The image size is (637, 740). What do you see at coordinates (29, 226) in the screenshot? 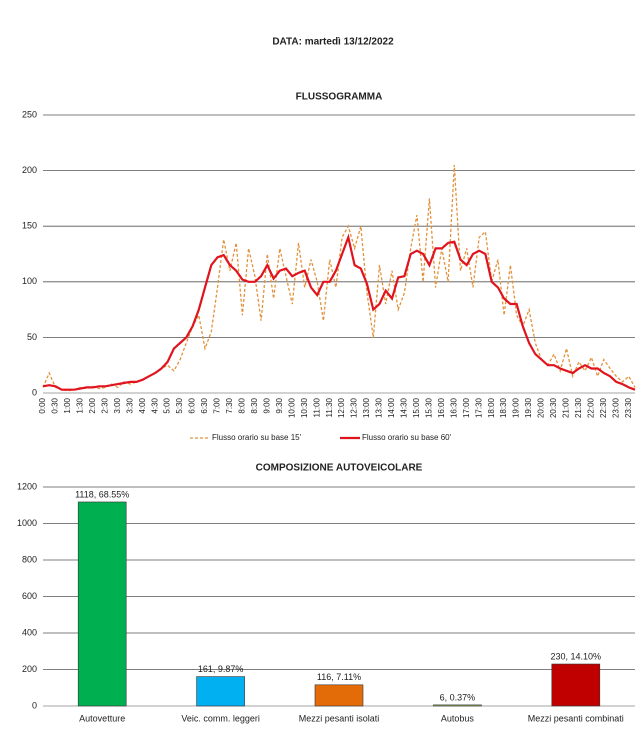
I see `y-tick-label: 150` at bounding box center [29, 226].